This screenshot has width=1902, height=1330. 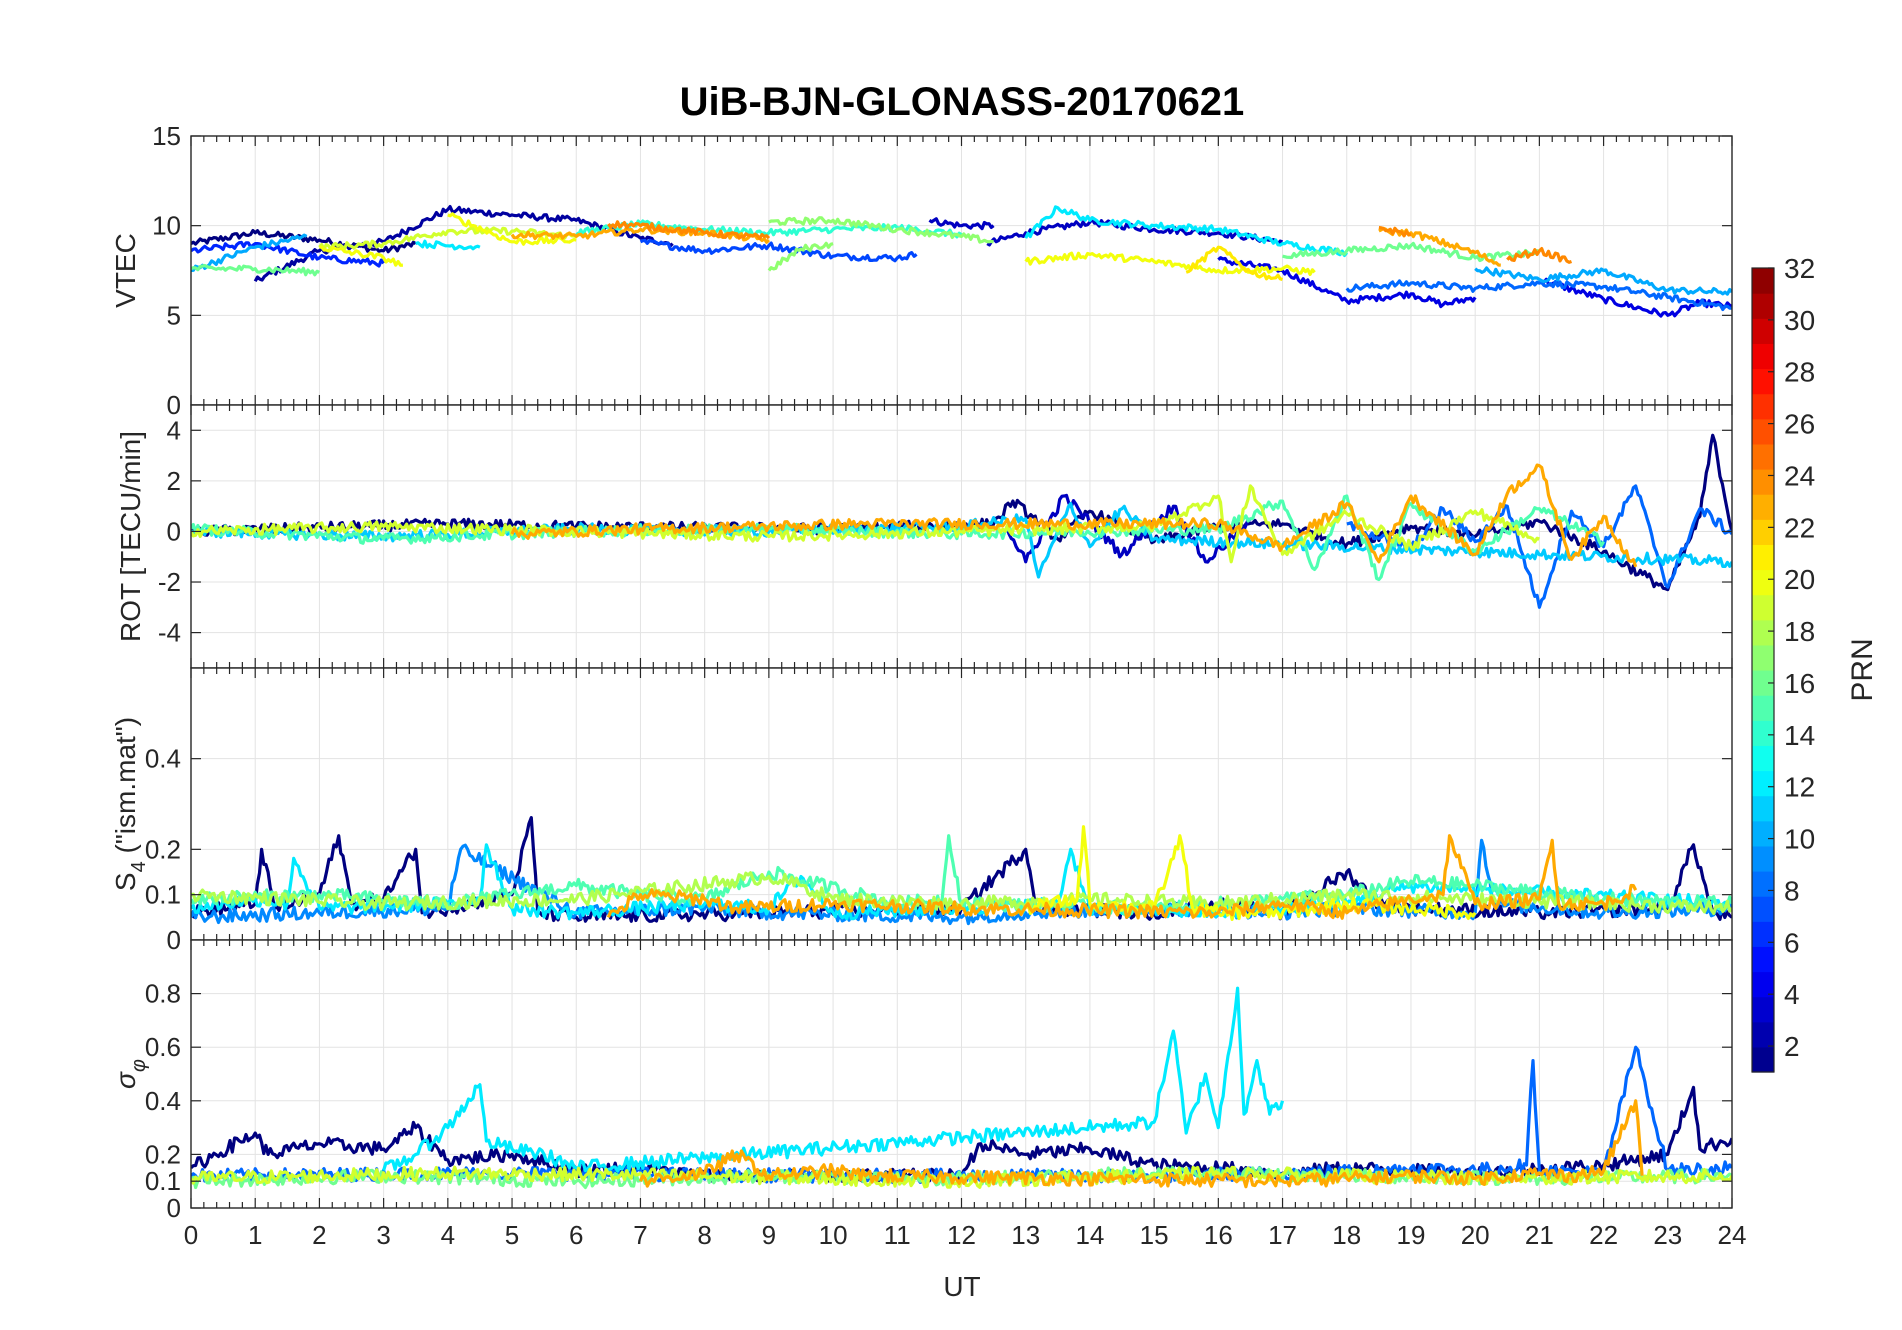 What do you see at coordinates (174, 481) in the screenshot?
I see `y-tick-label: 2` at bounding box center [174, 481].